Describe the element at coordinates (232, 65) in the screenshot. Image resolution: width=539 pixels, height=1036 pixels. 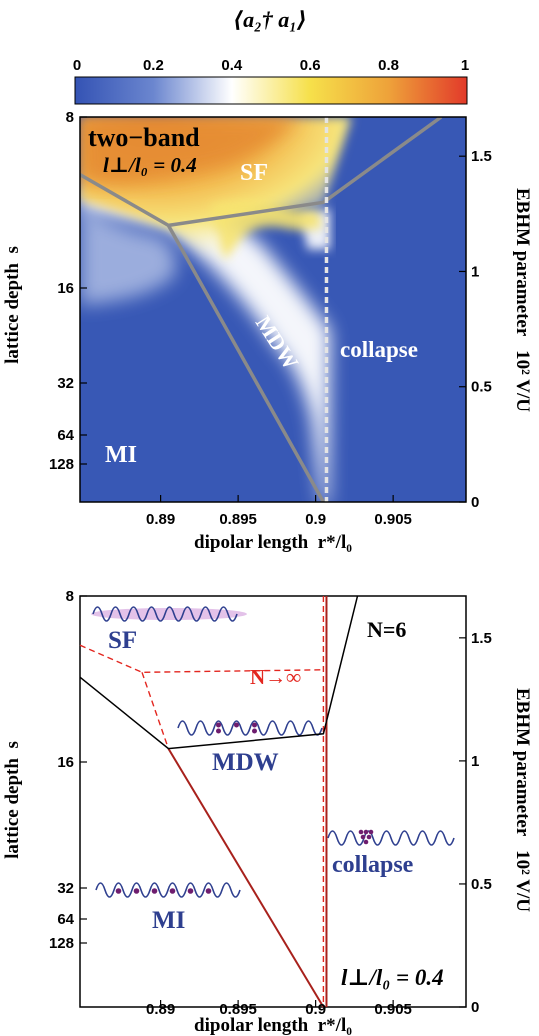
I see `colorbar-tick-label: 0.4` at that location.